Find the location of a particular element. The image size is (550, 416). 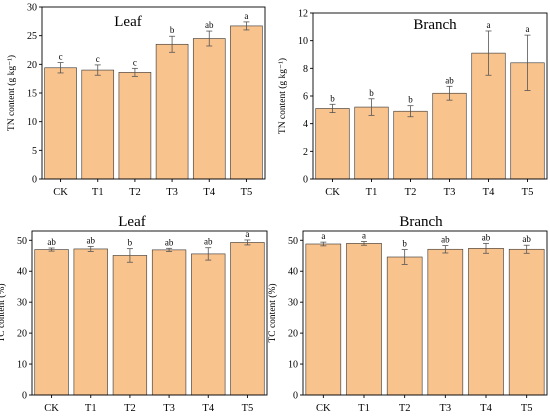

y-tick-label: 4 is located at coordinates (305, 124).